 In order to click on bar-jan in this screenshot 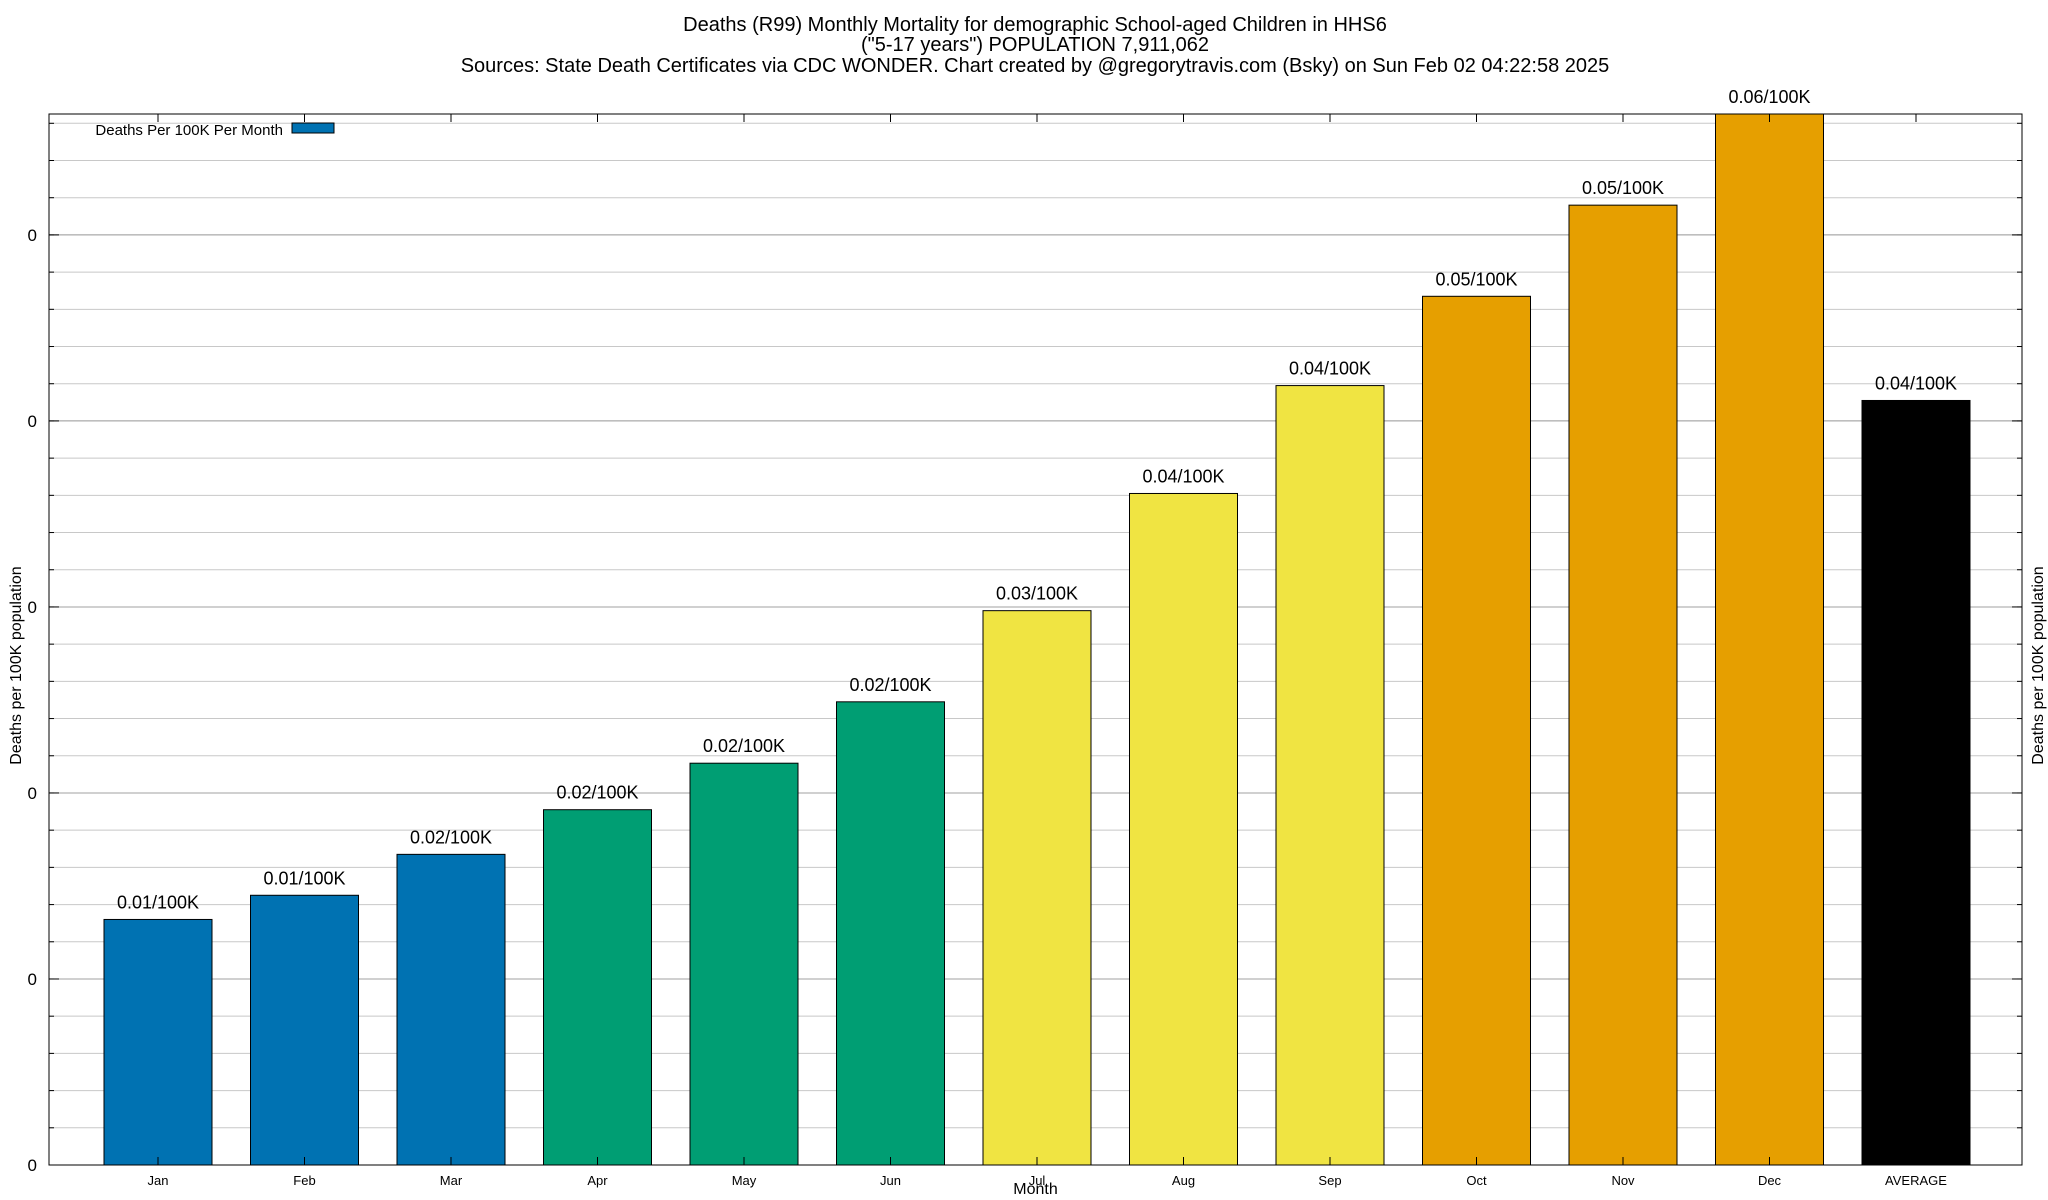, I will do `click(158, 1042)`.